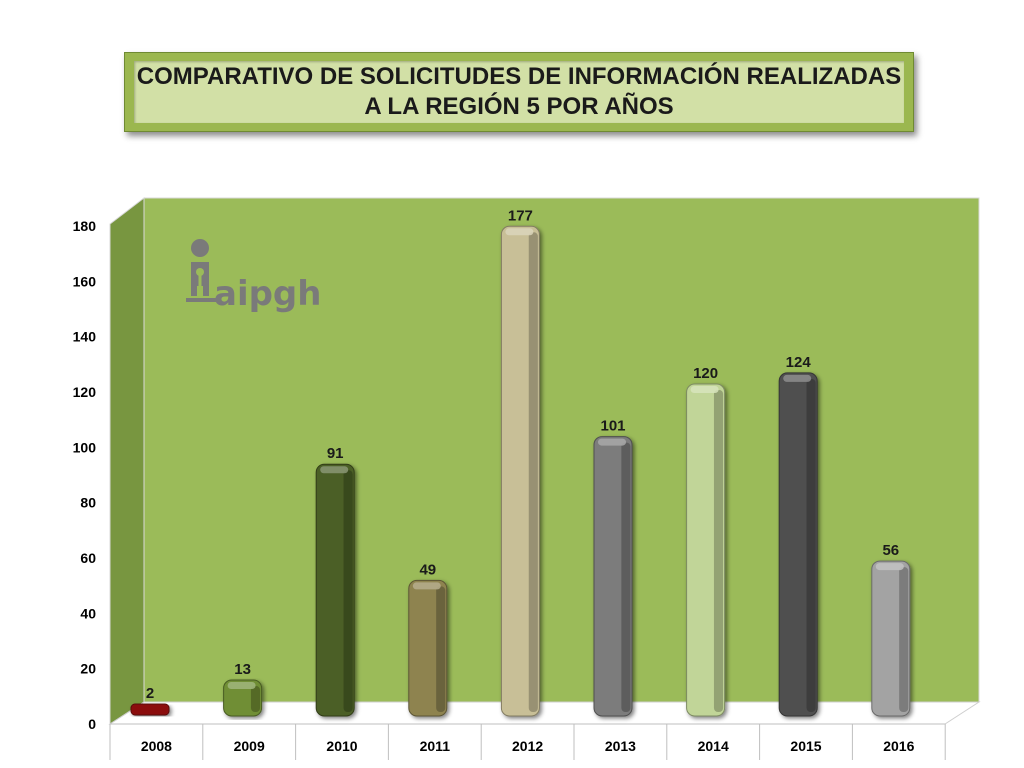 This screenshot has width=1024, height=768. I want to click on logo-text: aipgh, so click(267, 294).